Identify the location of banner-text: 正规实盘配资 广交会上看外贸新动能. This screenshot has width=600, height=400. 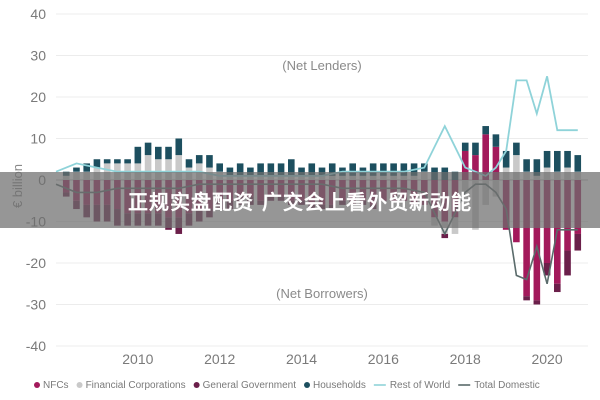
(300, 201).